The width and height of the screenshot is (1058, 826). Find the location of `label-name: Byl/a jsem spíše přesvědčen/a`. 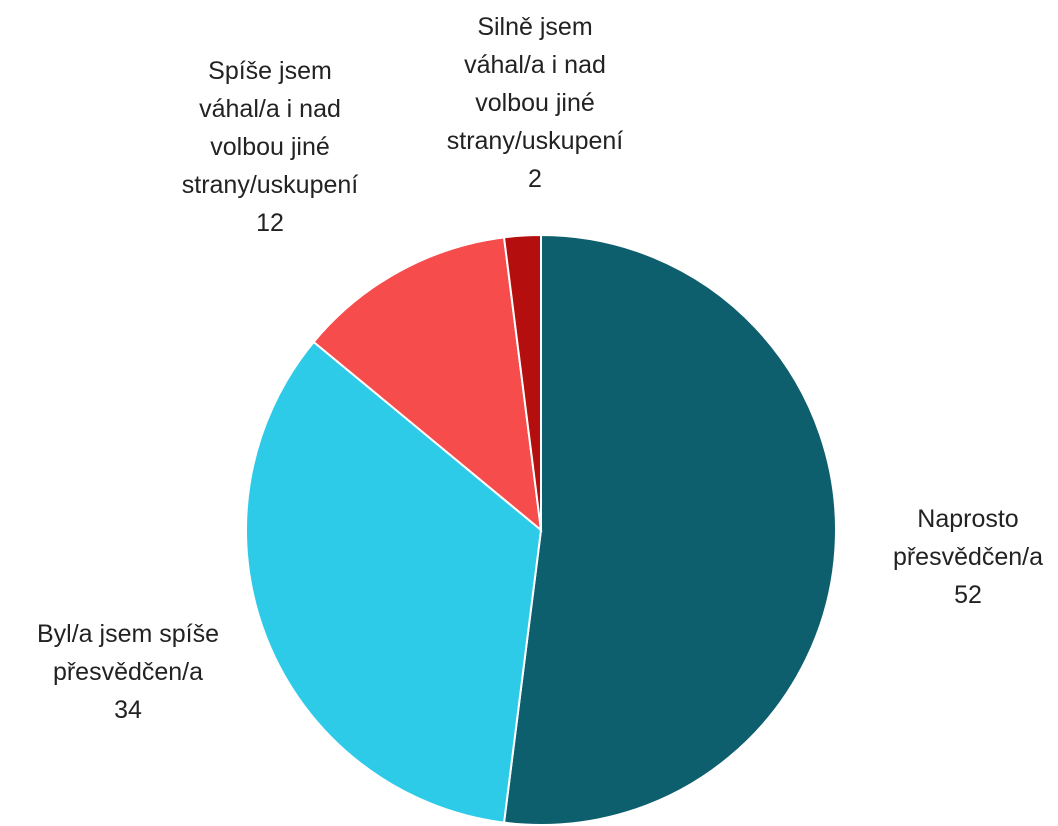

label-name: Byl/a jsem spíše přesvědčen/a is located at coordinates (127, 653).